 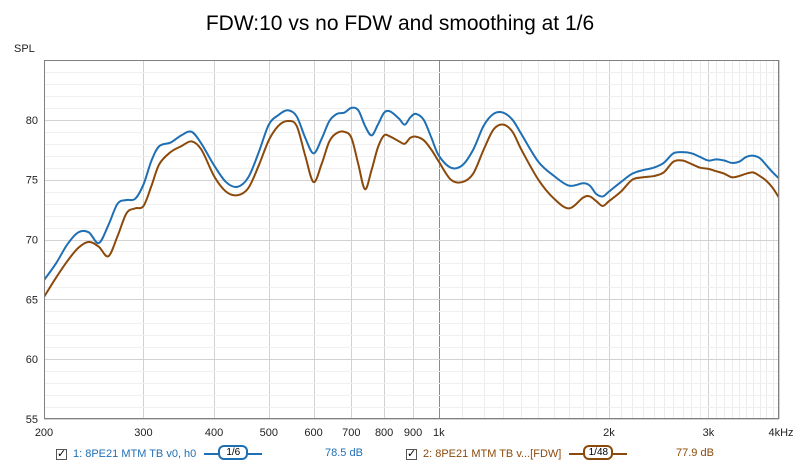 I want to click on y-tick-label: 60, so click(x=32, y=360).